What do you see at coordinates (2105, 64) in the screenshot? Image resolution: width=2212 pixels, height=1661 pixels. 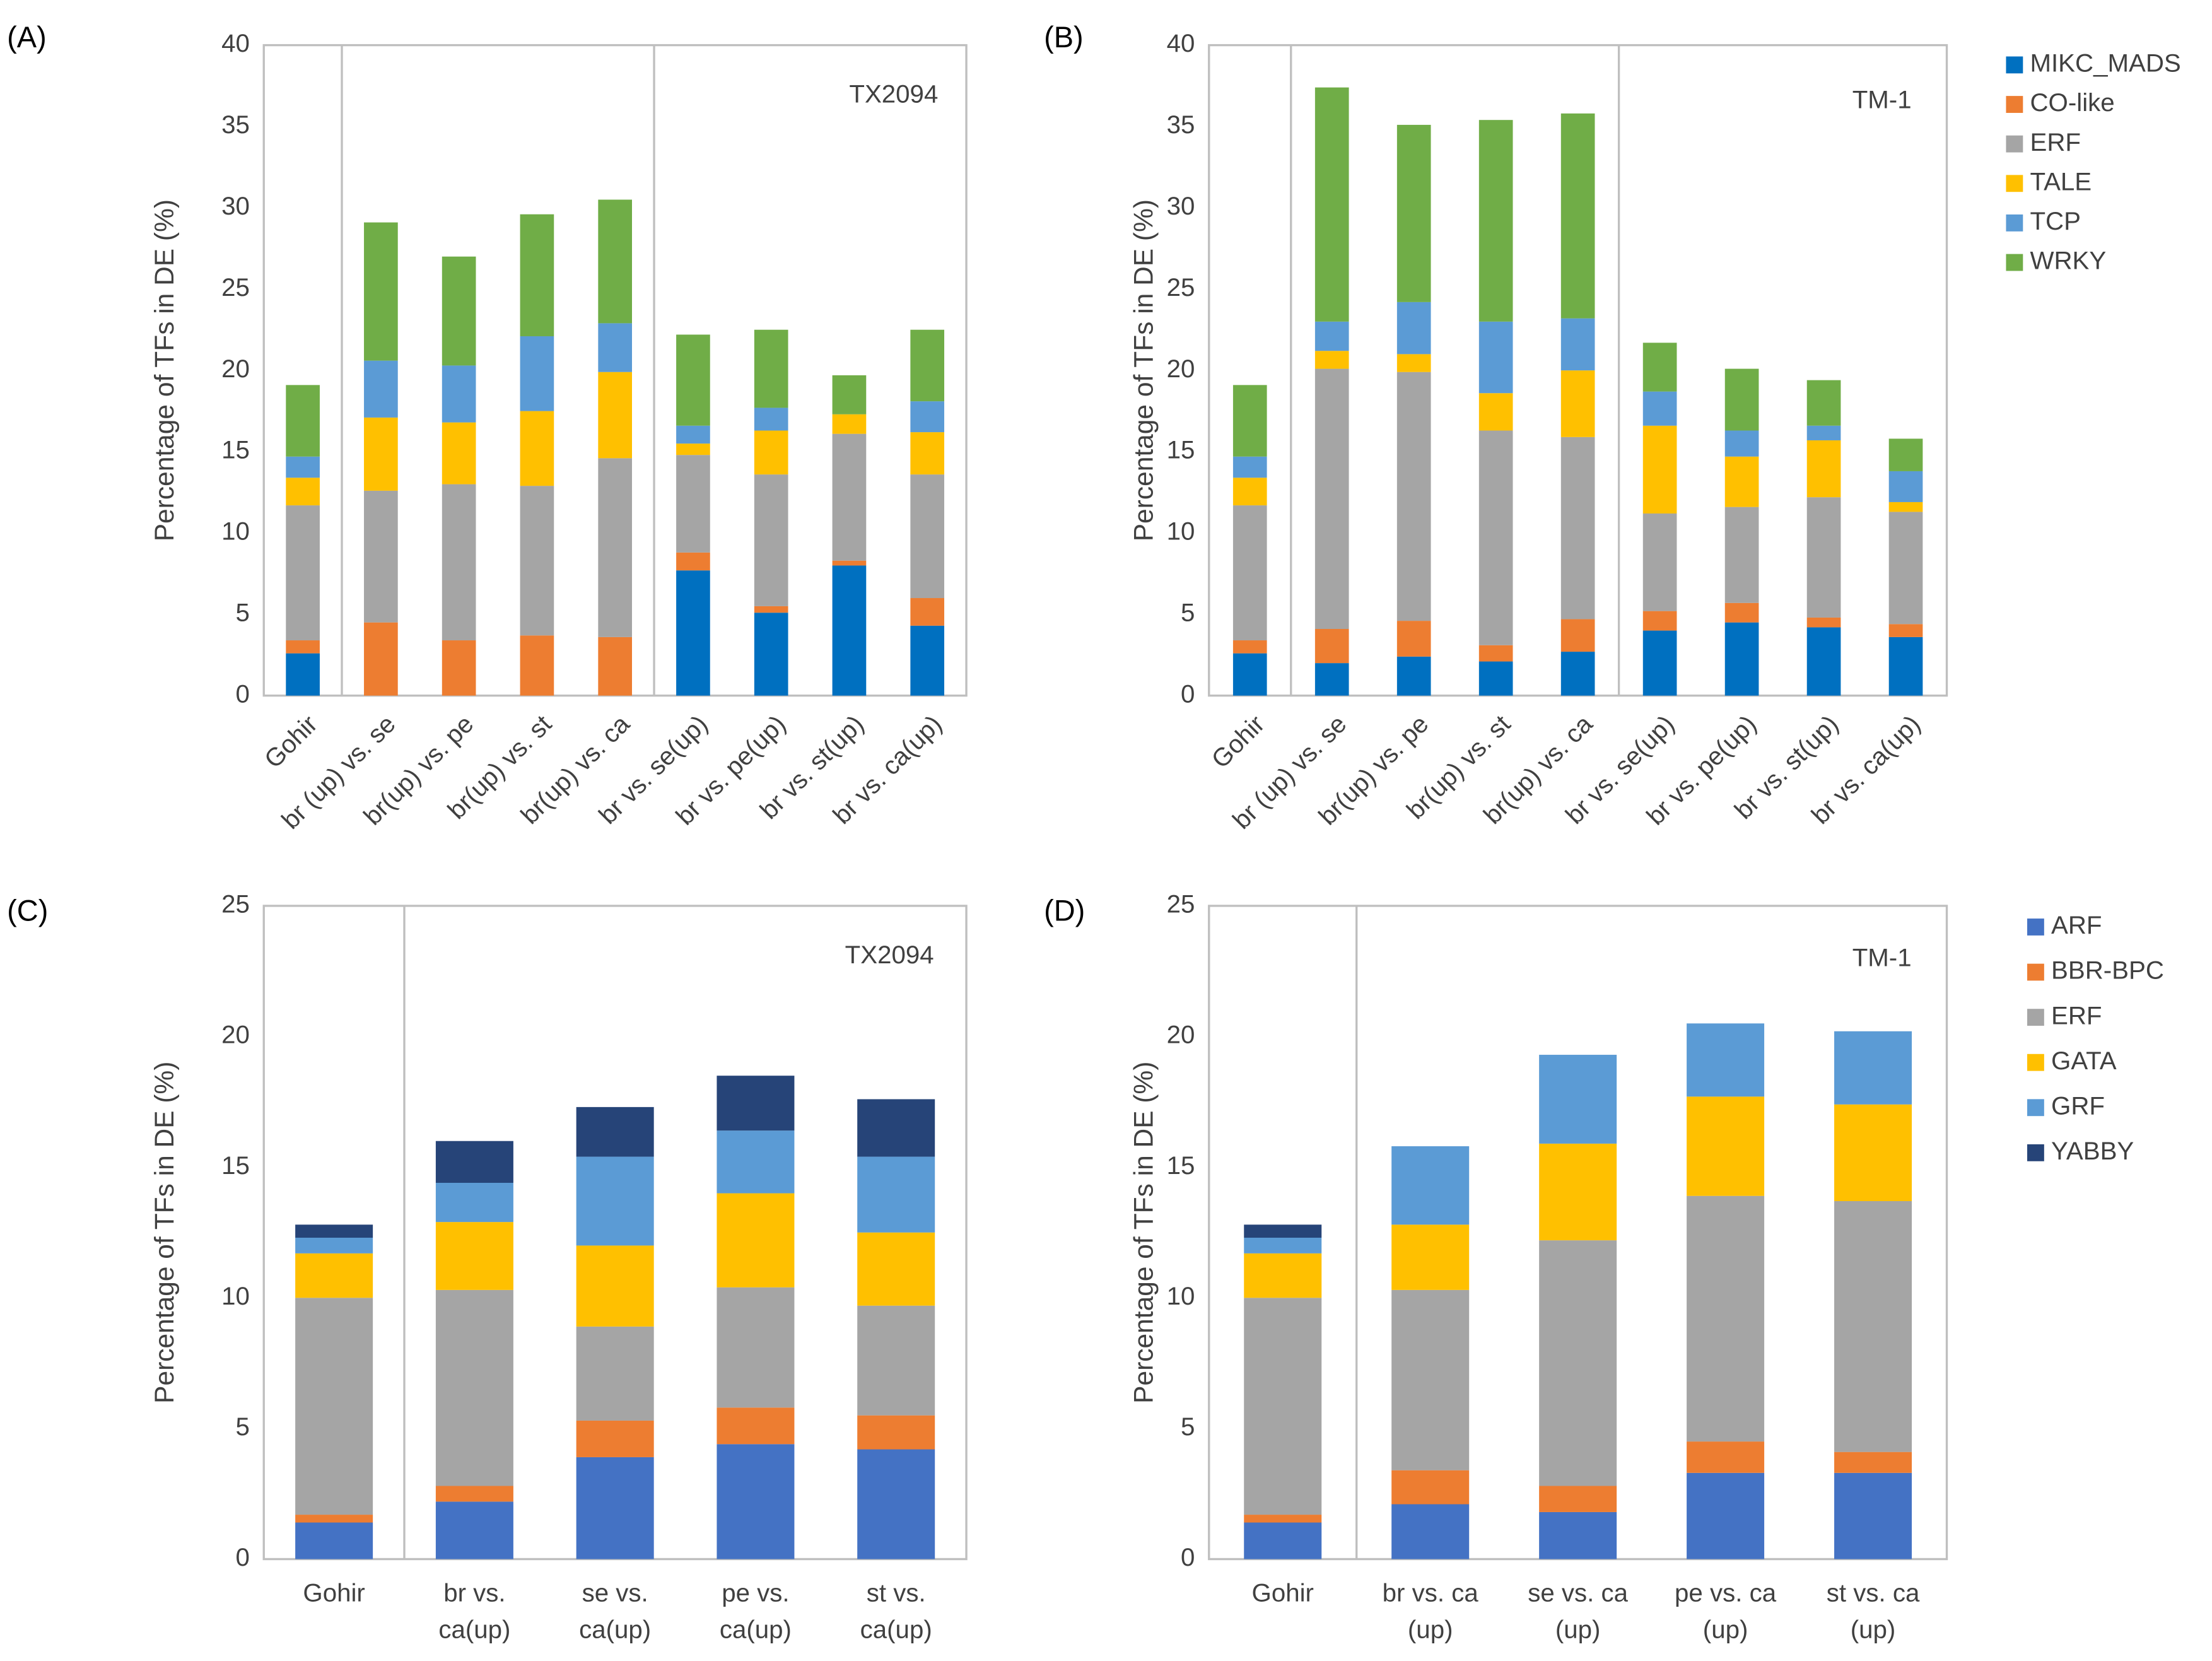 I see `legend-label: MIKC_MADS` at bounding box center [2105, 64].